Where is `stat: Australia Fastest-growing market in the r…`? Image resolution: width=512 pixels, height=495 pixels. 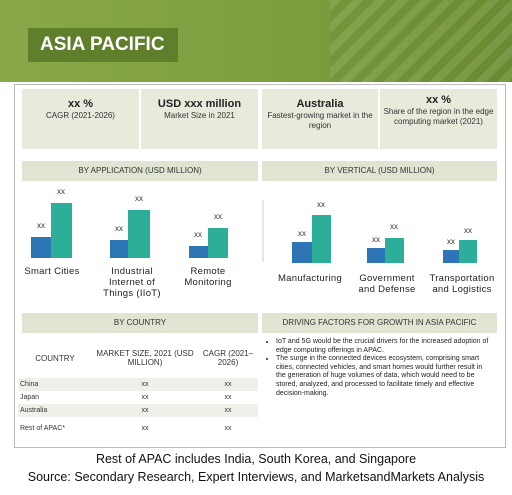 stat: Australia Fastest-growing market in the r… is located at coordinates (320, 119).